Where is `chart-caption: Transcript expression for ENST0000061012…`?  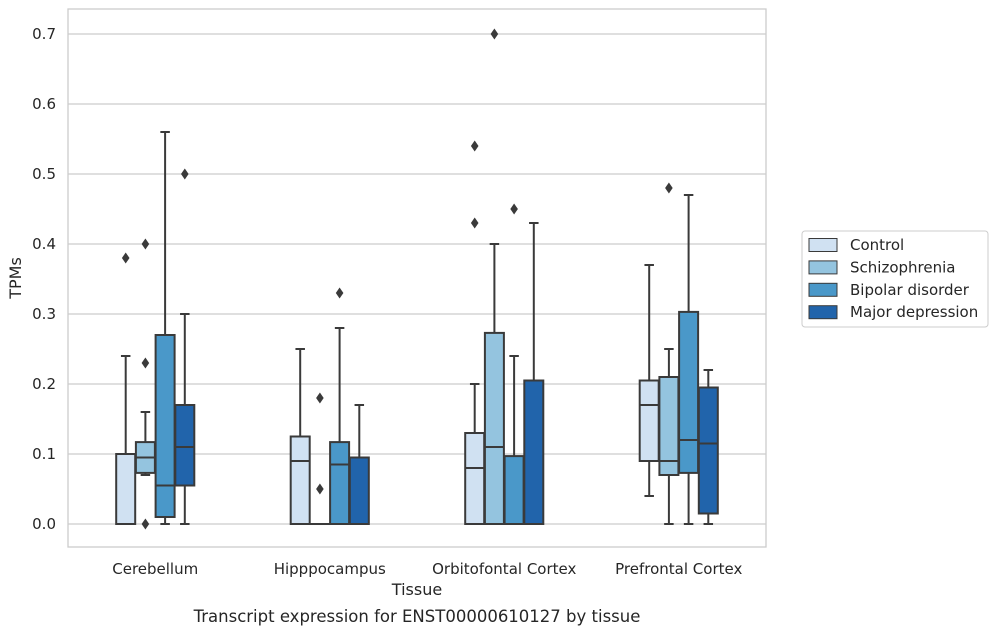 chart-caption: Transcript expression for ENST0000061012… is located at coordinates (417, 616).